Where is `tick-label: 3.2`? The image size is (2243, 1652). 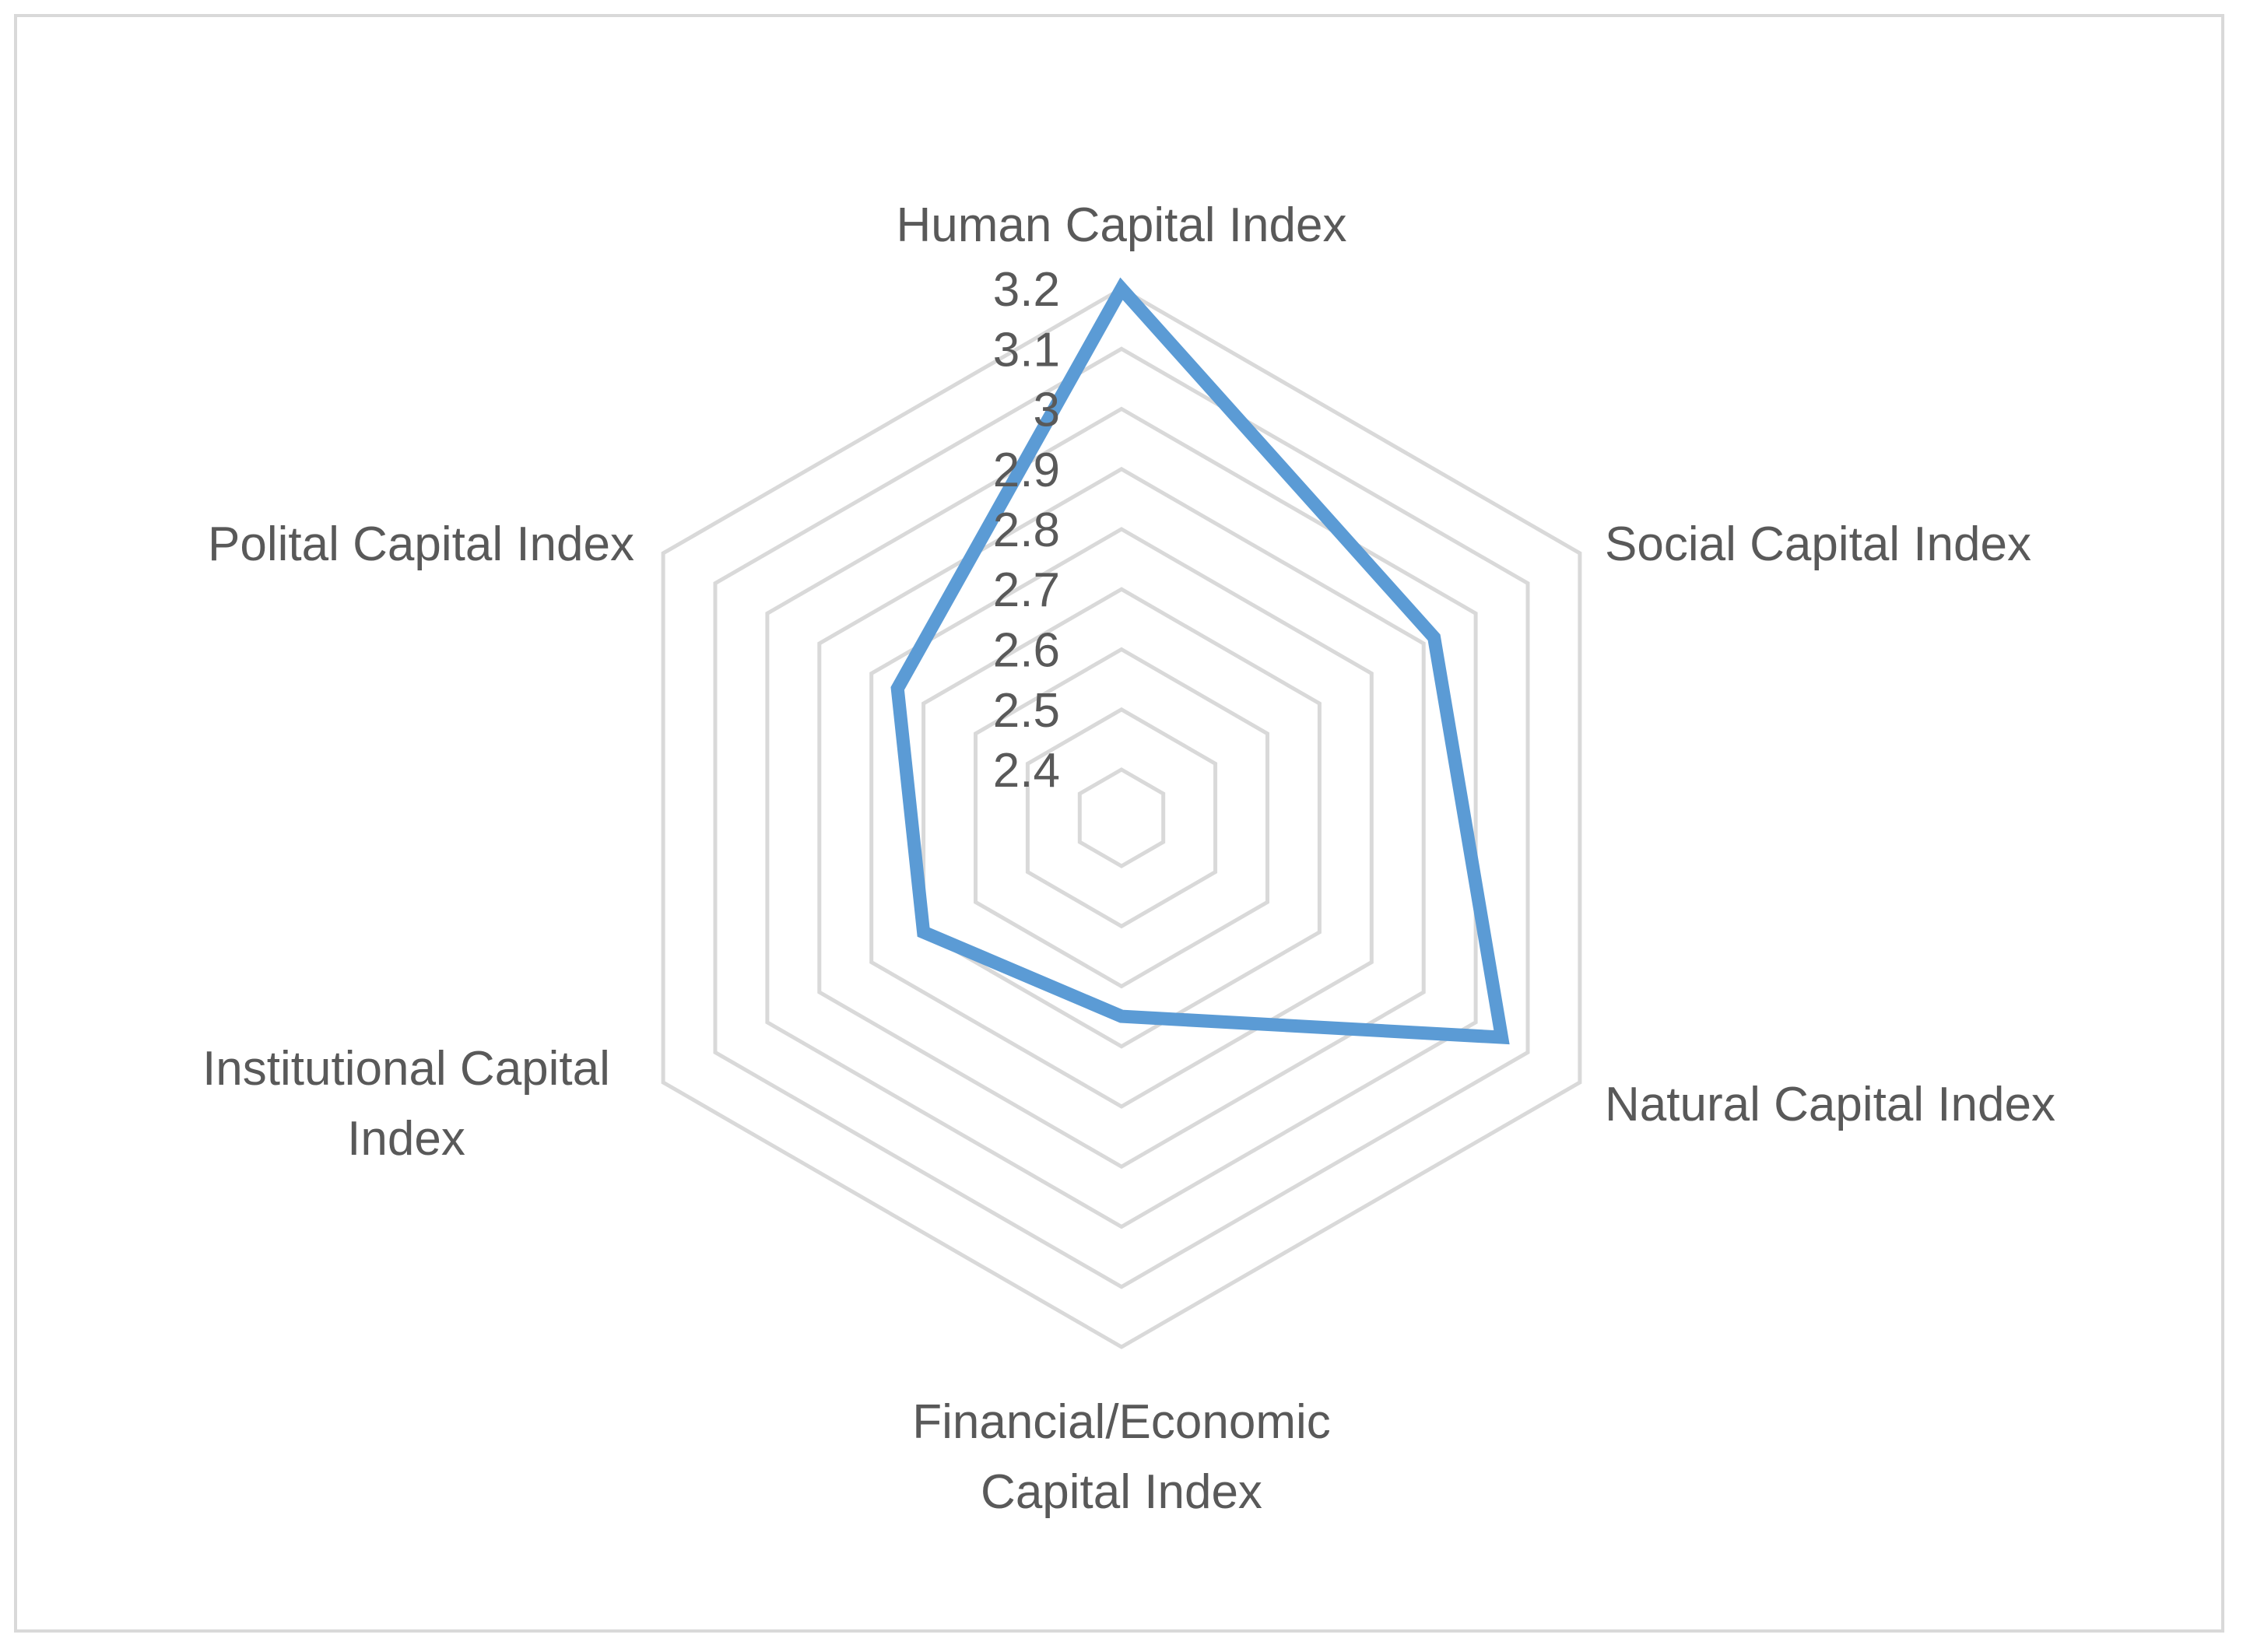
tick-label: 3.2 is located at coordinates (1026, 290).